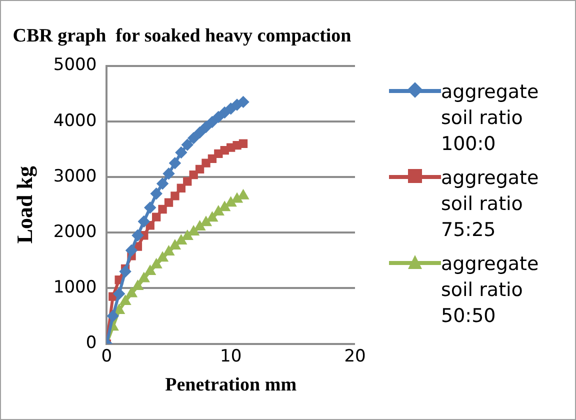 This screenshot has width=576, height=420. Describe the element at coordinates (75, 65) in the screenshot. I see `y-tick-label: 5000` at that location.